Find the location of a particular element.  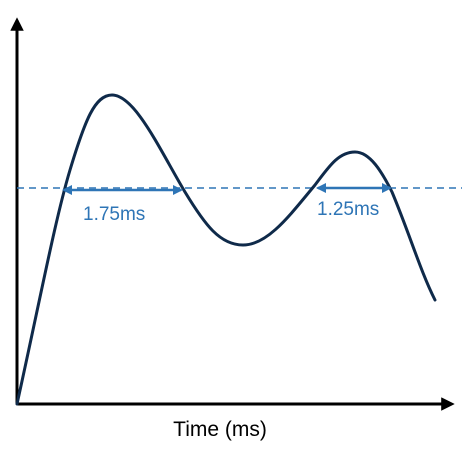

duration-label-1: 1.75ms is located at coordinates (114, 214).